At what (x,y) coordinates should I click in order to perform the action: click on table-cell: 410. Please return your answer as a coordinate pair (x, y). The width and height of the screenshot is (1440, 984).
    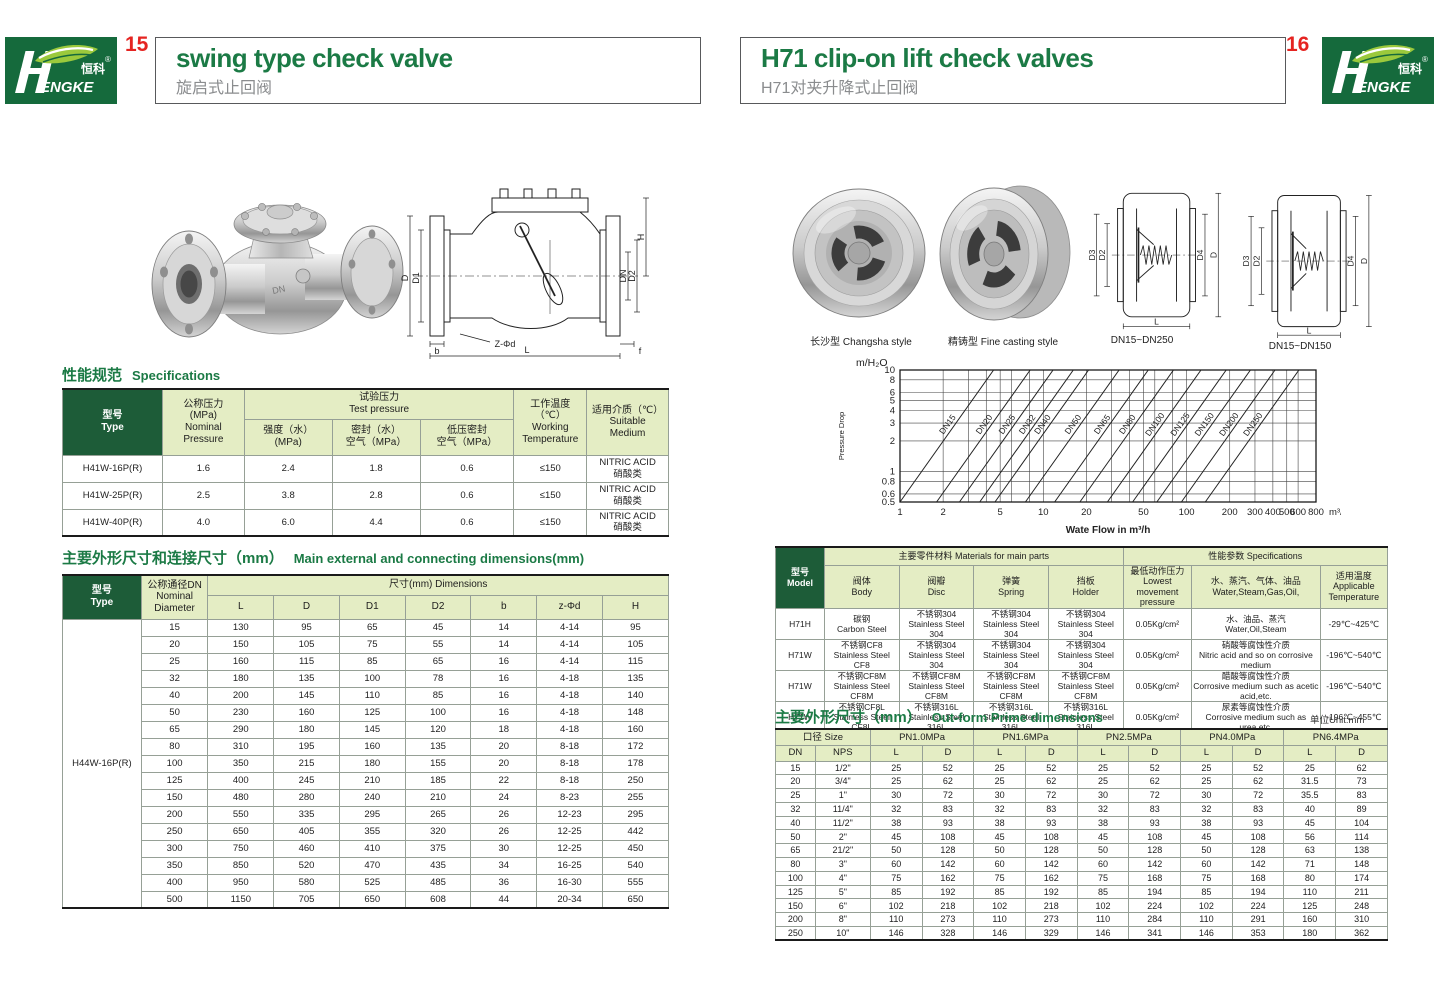
    Looking at the image, I should click on (372, 848).